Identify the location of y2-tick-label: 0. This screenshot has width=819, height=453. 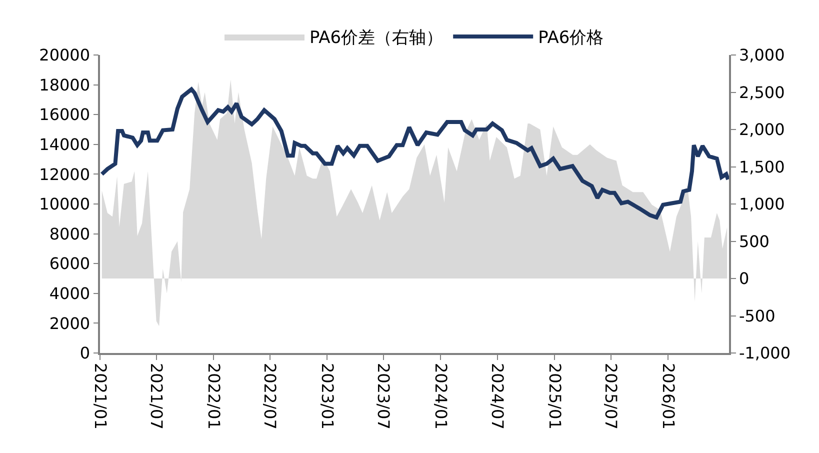
(744, 278).